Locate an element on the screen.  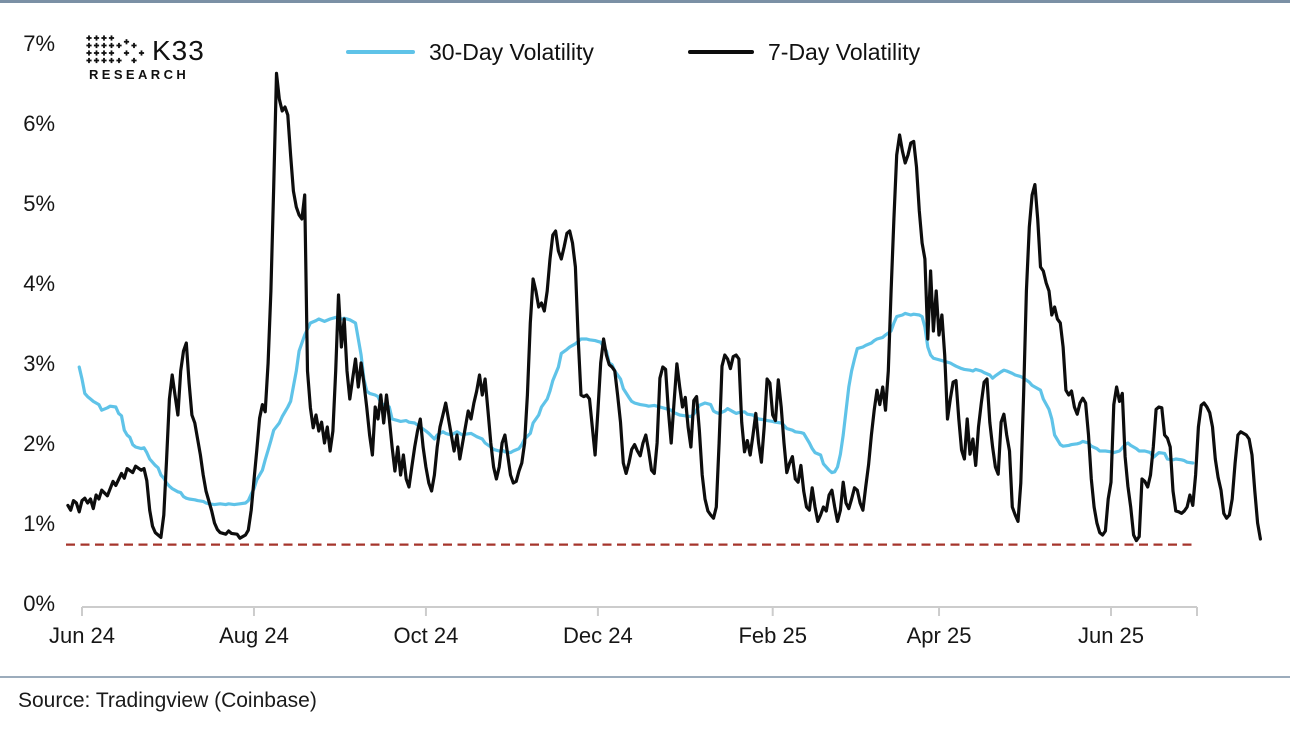
top-border is located at coordinates (645, 1).